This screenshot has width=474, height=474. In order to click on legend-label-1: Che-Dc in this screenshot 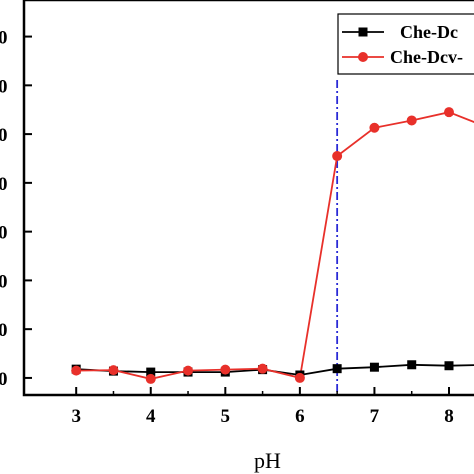, I will do `click(429, 32)`.